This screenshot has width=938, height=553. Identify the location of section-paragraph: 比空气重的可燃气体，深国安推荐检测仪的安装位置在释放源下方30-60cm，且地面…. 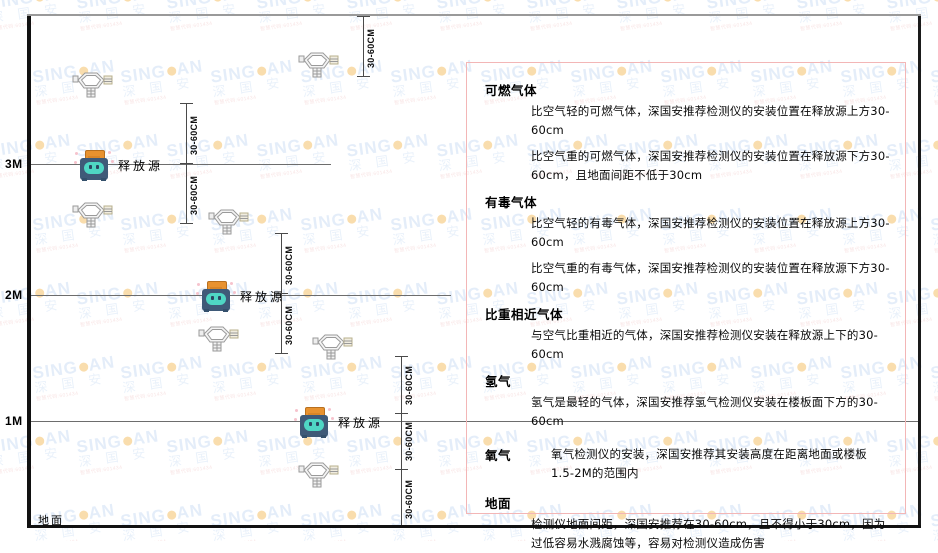
(710, 165).